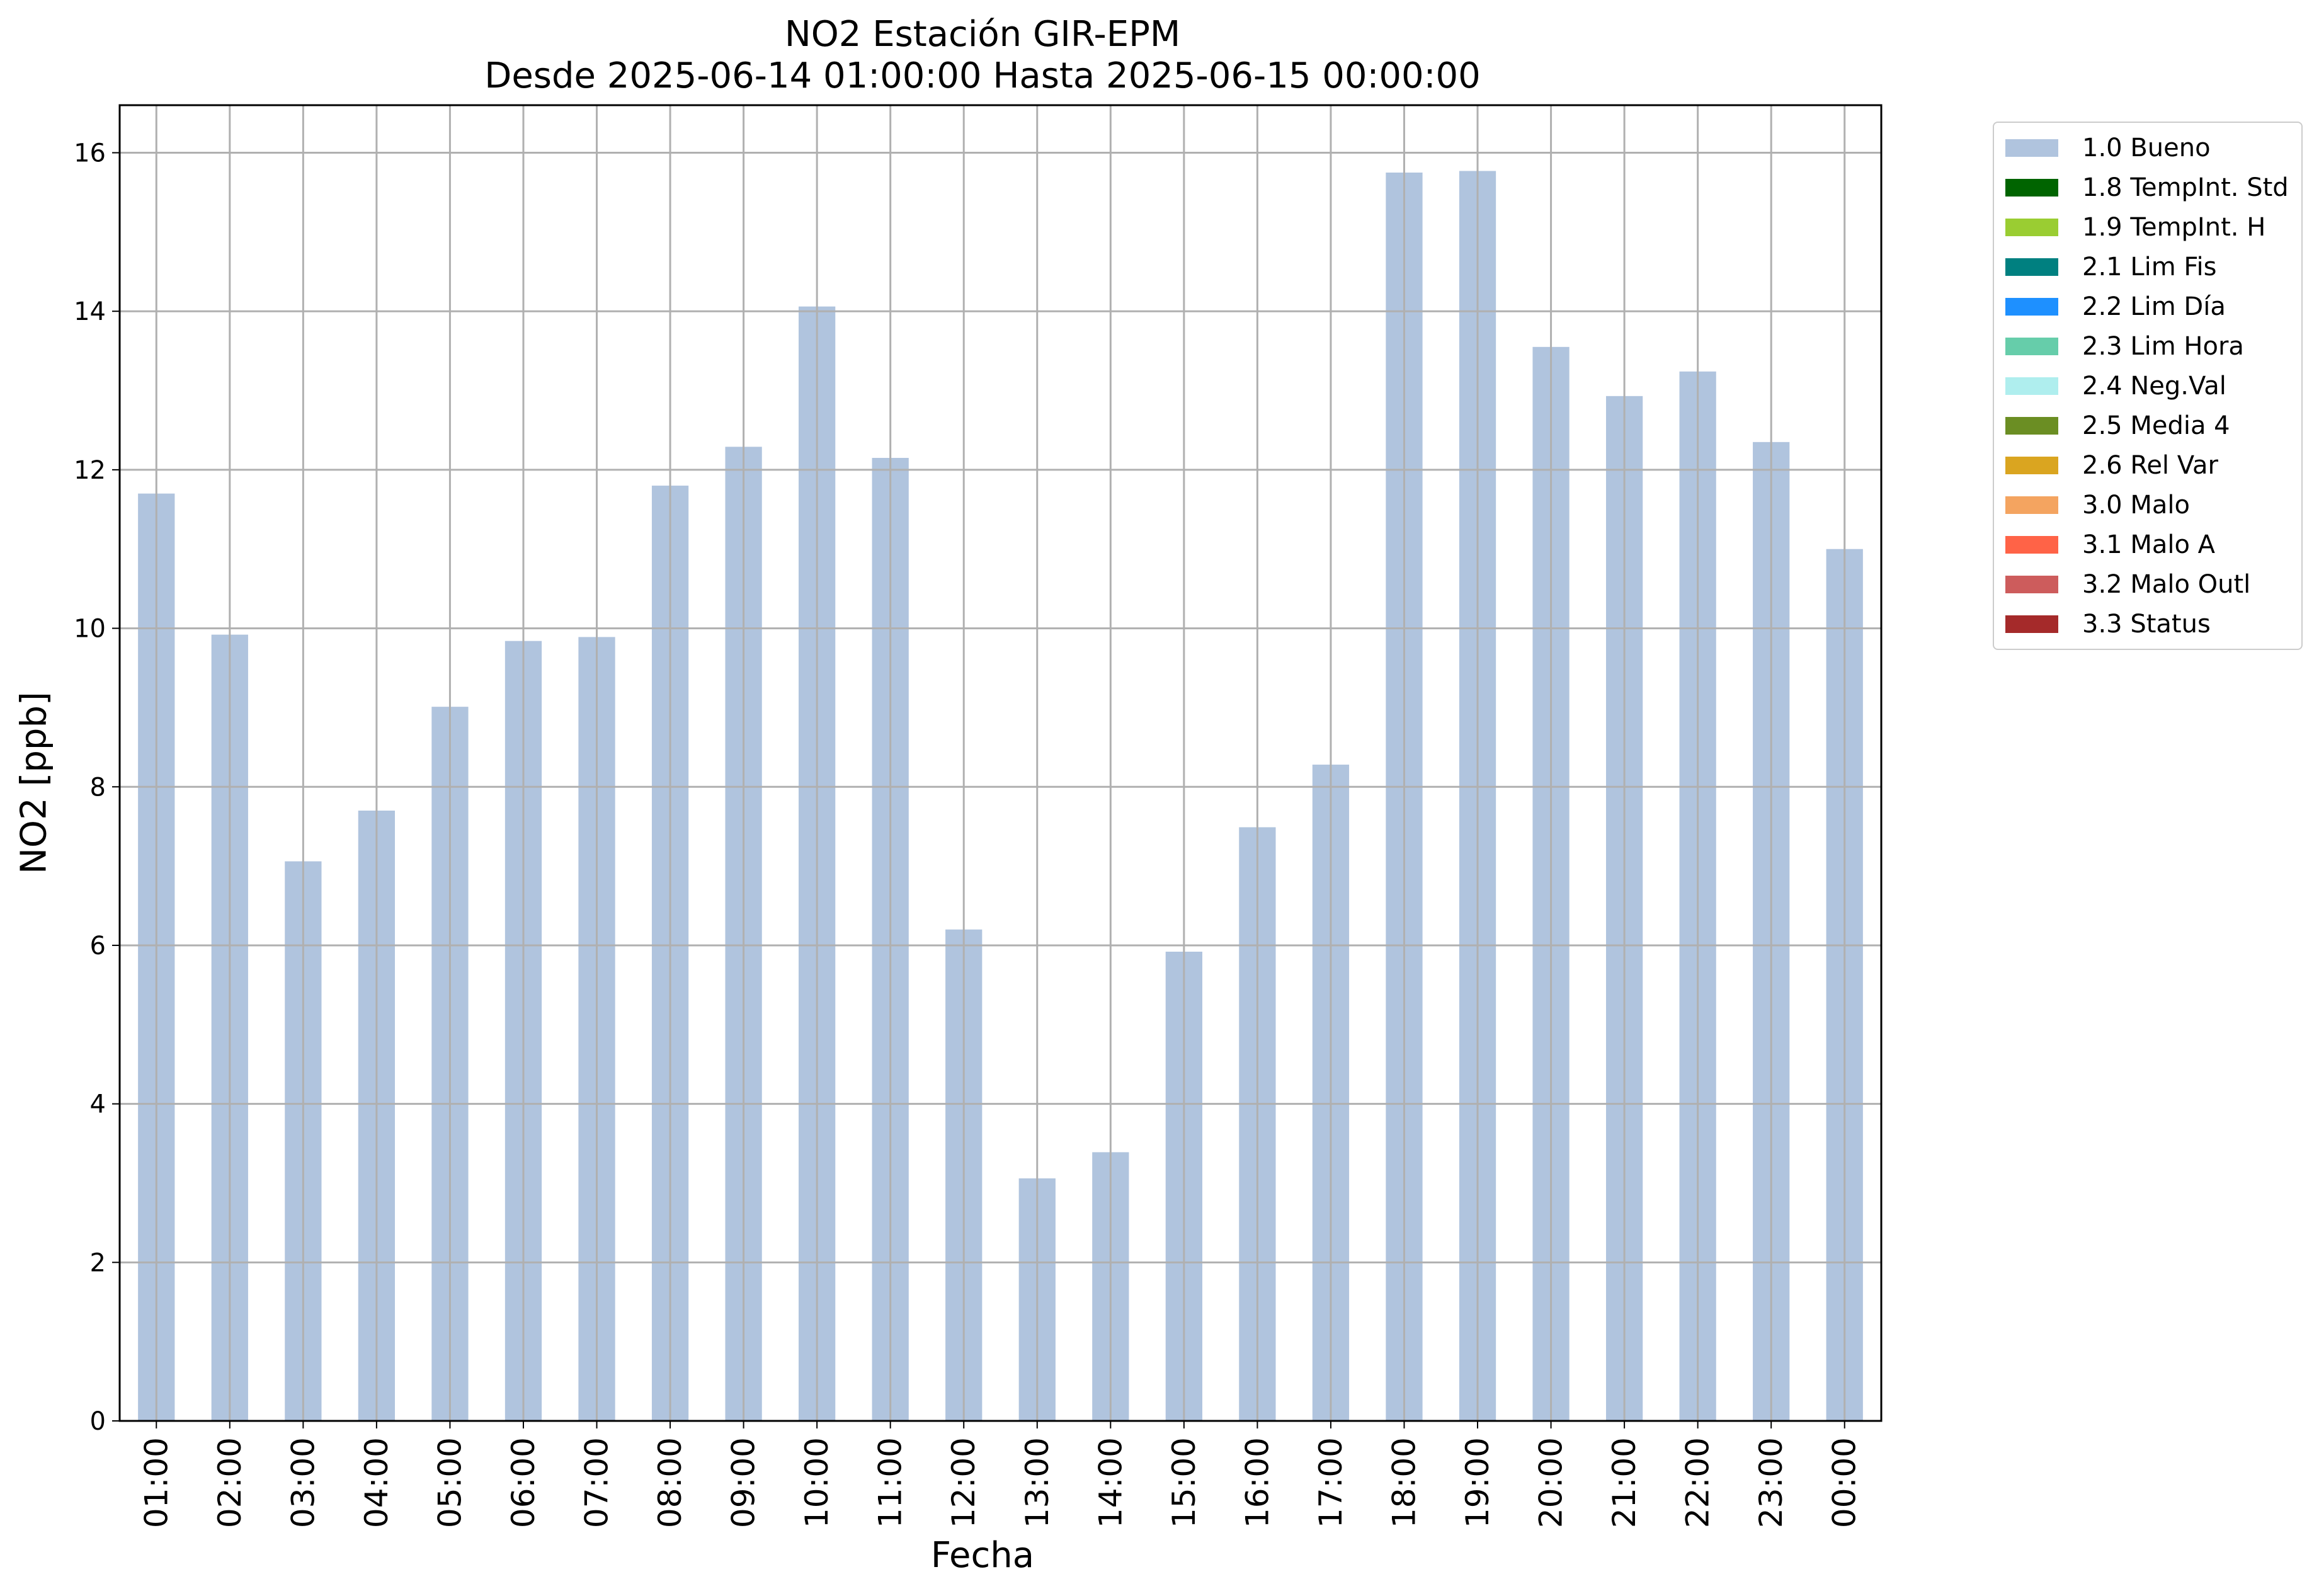 The image size is (2319, 1596). What do you see at coordinates (1257, 1482) in the screenshot?
I see `x-tick-label: 16:00` at bounding box center [1257, 1482].